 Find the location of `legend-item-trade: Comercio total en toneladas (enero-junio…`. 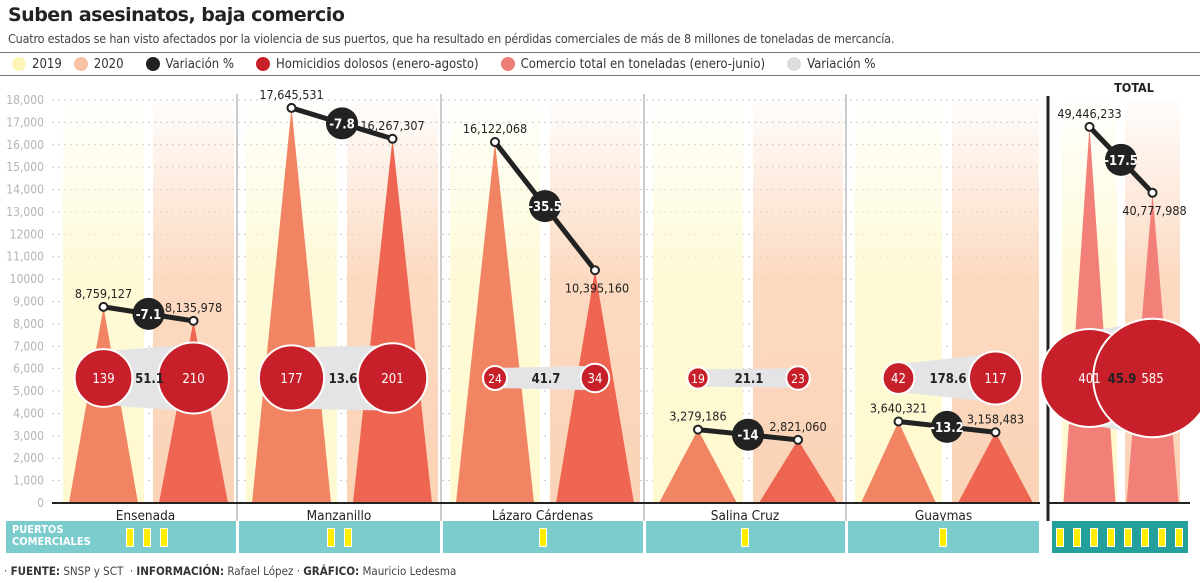

legend-item-trade: Comercio total en toneladas (enero-junio… is located at coordinates (633, 64).